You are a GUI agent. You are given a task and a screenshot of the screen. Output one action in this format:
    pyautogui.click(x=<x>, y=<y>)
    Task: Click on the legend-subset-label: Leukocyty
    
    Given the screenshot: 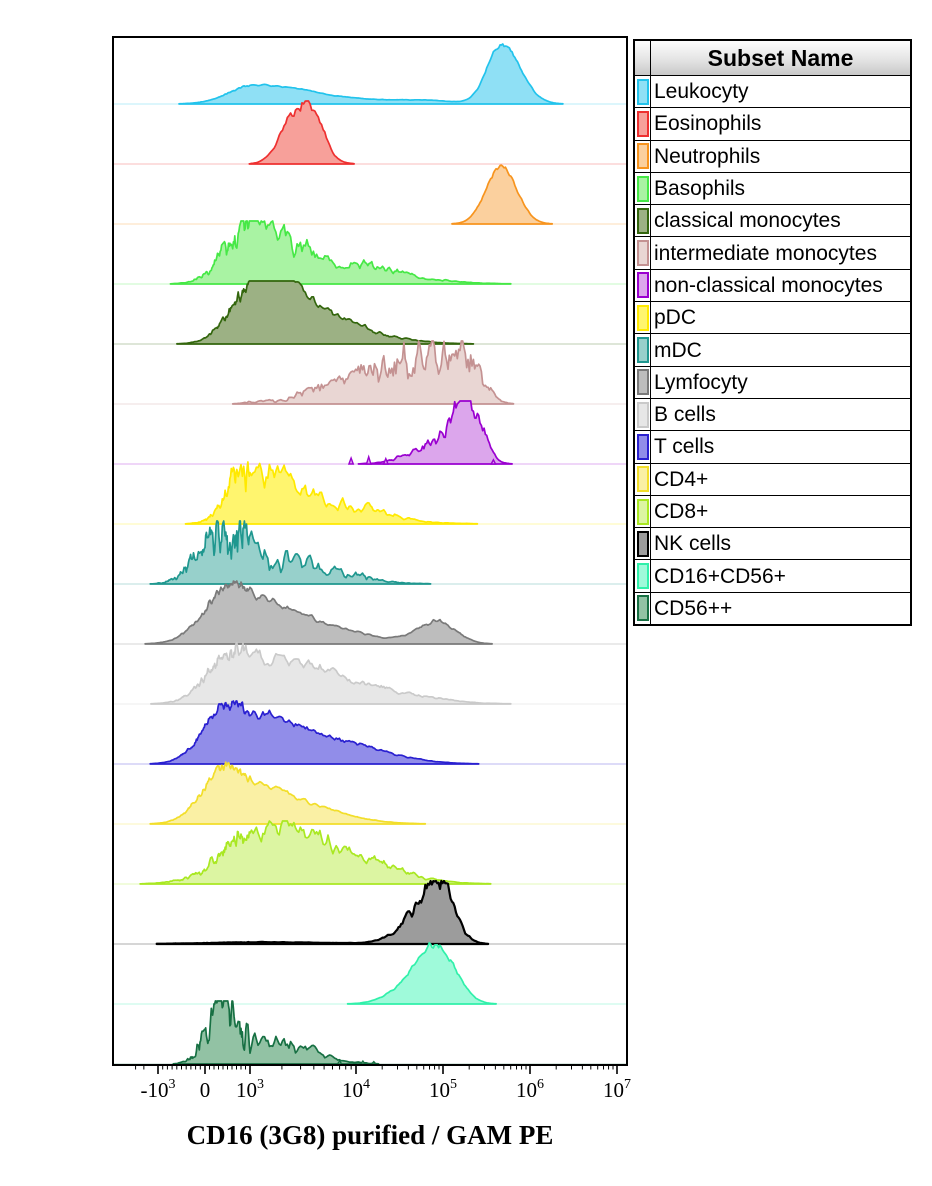 What is the action you would take?
    pyautogui.click(x=701, y=92)
    